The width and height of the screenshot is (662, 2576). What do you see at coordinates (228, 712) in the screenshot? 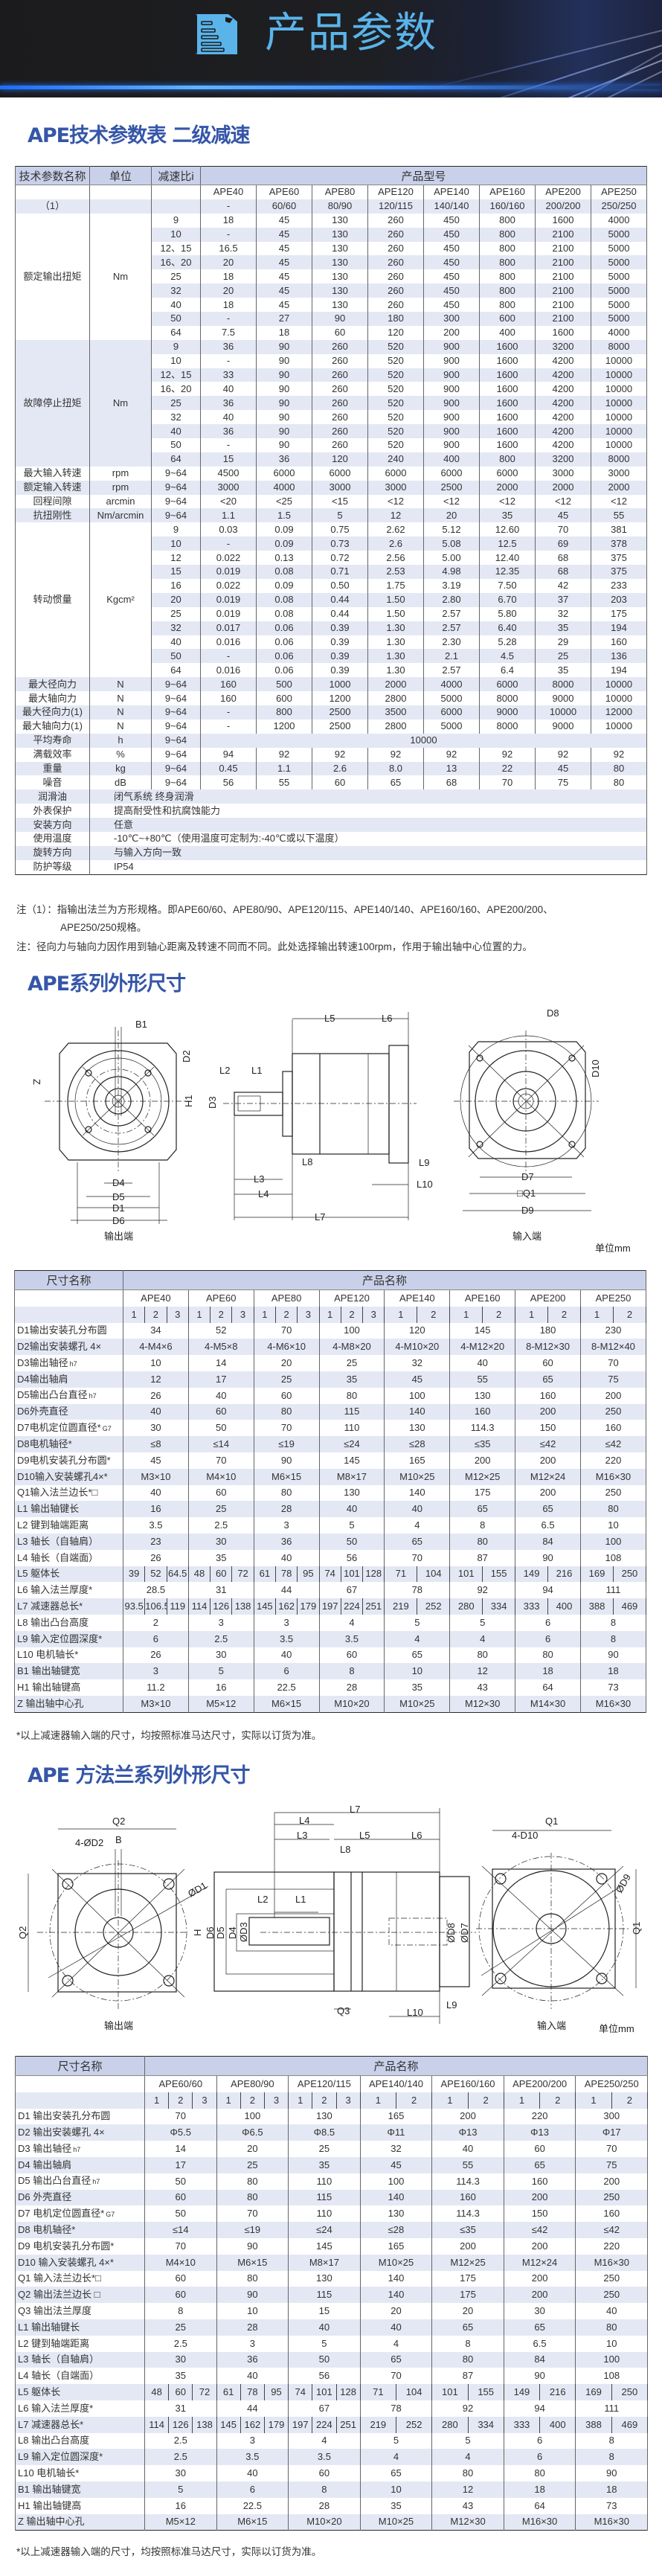
I see `value-cell: -` at bounding box center [228, 712].